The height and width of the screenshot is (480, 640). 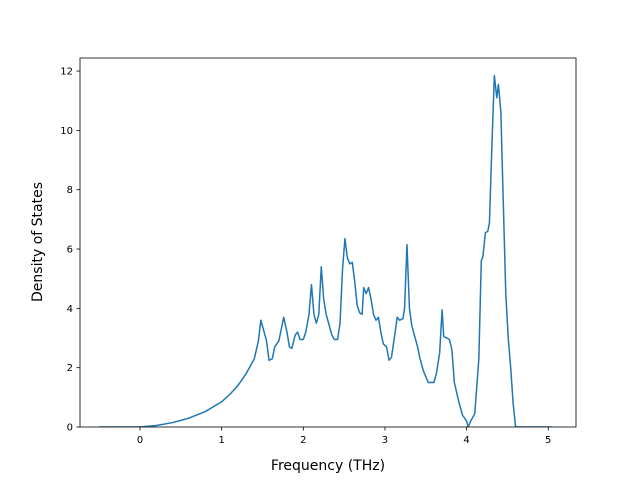 I want to click on x-tick-label: 1, so click(x=221, y=440).